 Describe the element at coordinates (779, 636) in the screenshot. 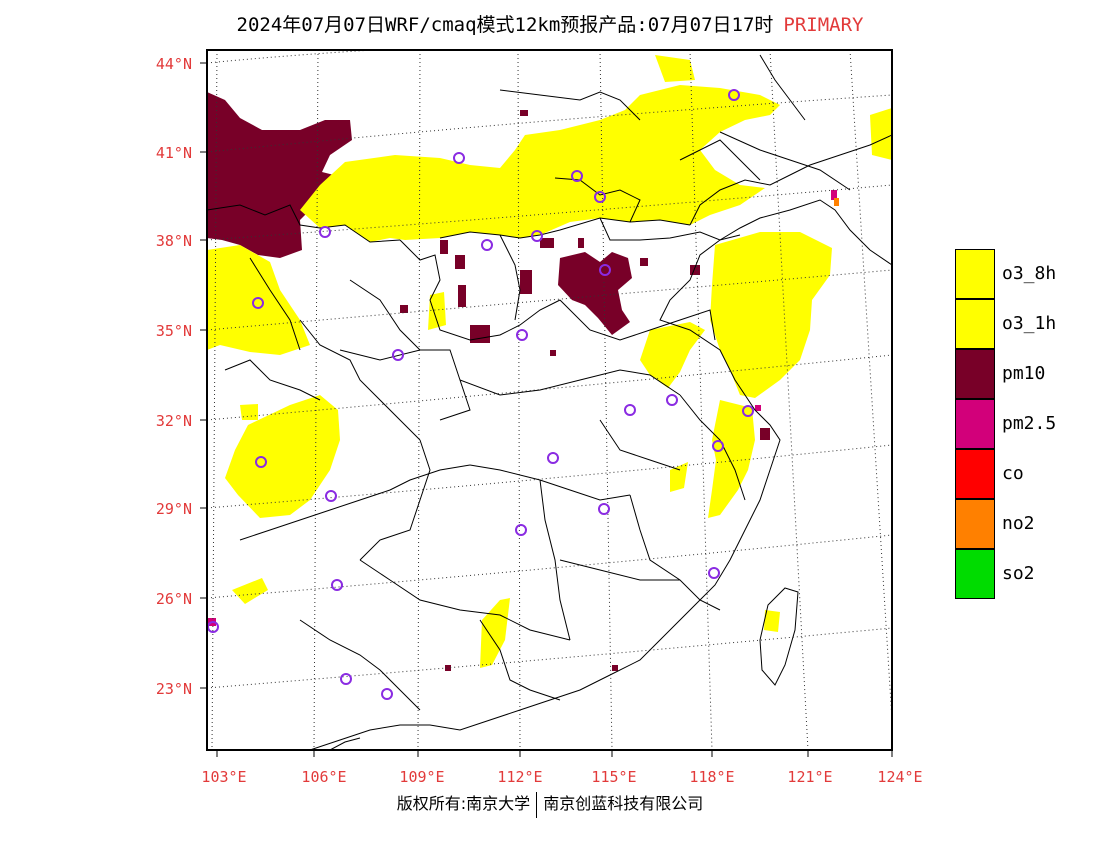

I see `taiwan-outline` at that location.